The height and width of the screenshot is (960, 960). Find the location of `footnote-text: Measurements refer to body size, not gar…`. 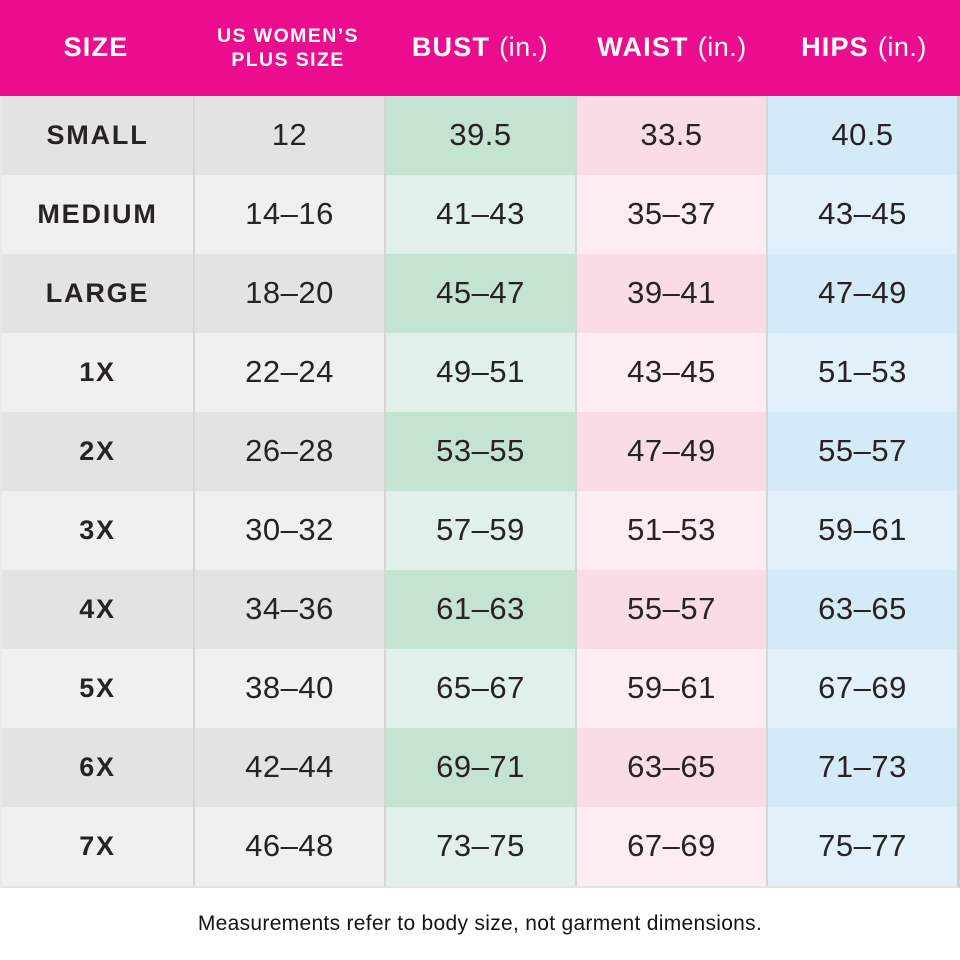

footnote-text: Measurements refer to body size, not gar… is located at coordinates (480, 923).